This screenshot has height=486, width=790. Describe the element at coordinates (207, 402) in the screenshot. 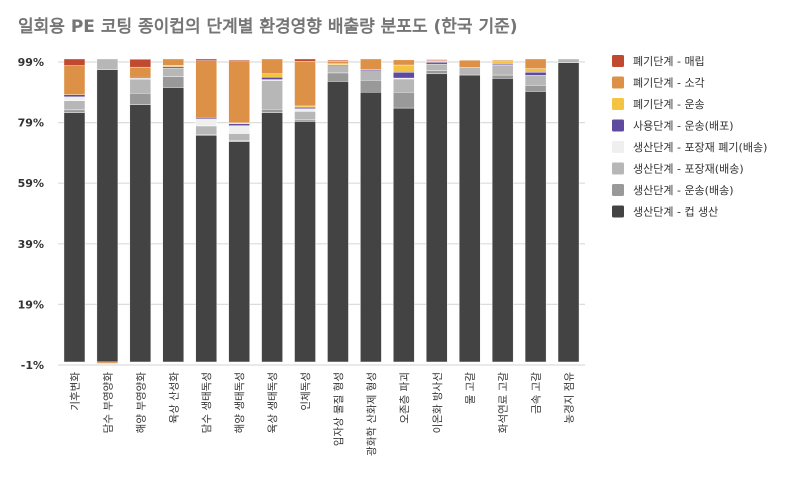

I see `x-tick-label: 담수 생태독성` at that location.